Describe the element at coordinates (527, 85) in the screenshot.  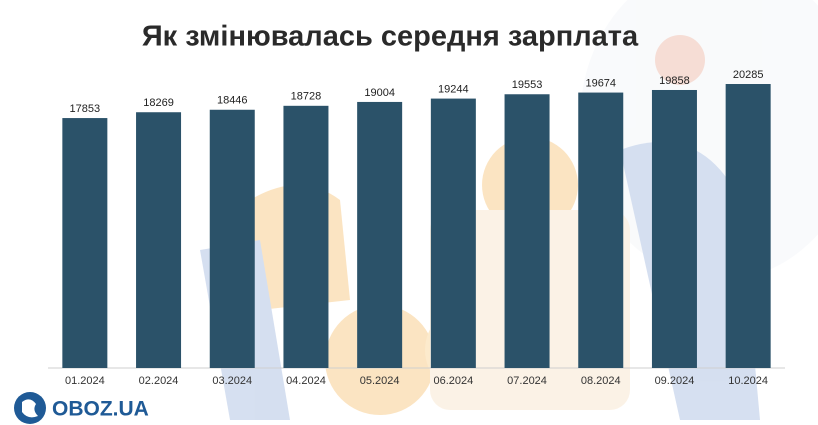
I see `value-label: 19553` at that location.